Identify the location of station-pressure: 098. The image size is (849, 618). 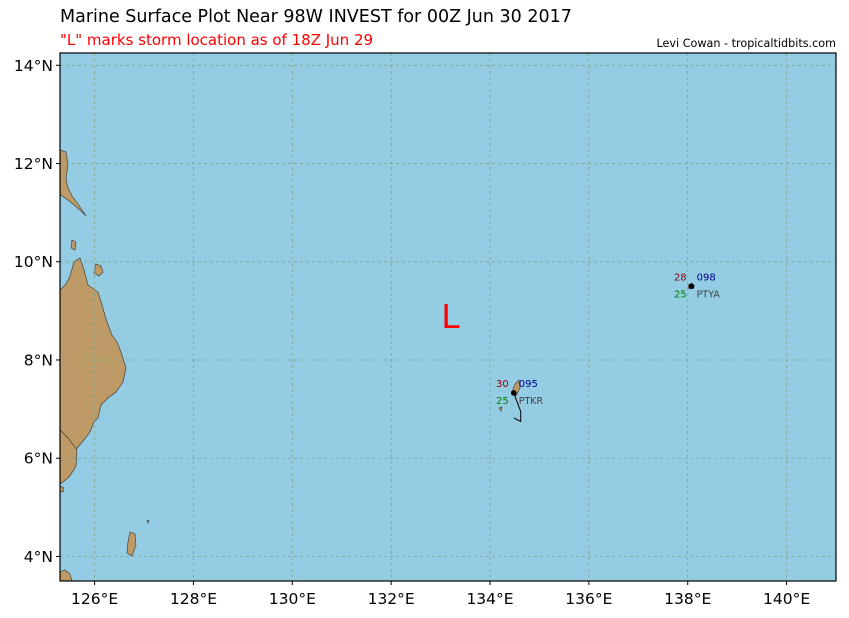
(706, 277).